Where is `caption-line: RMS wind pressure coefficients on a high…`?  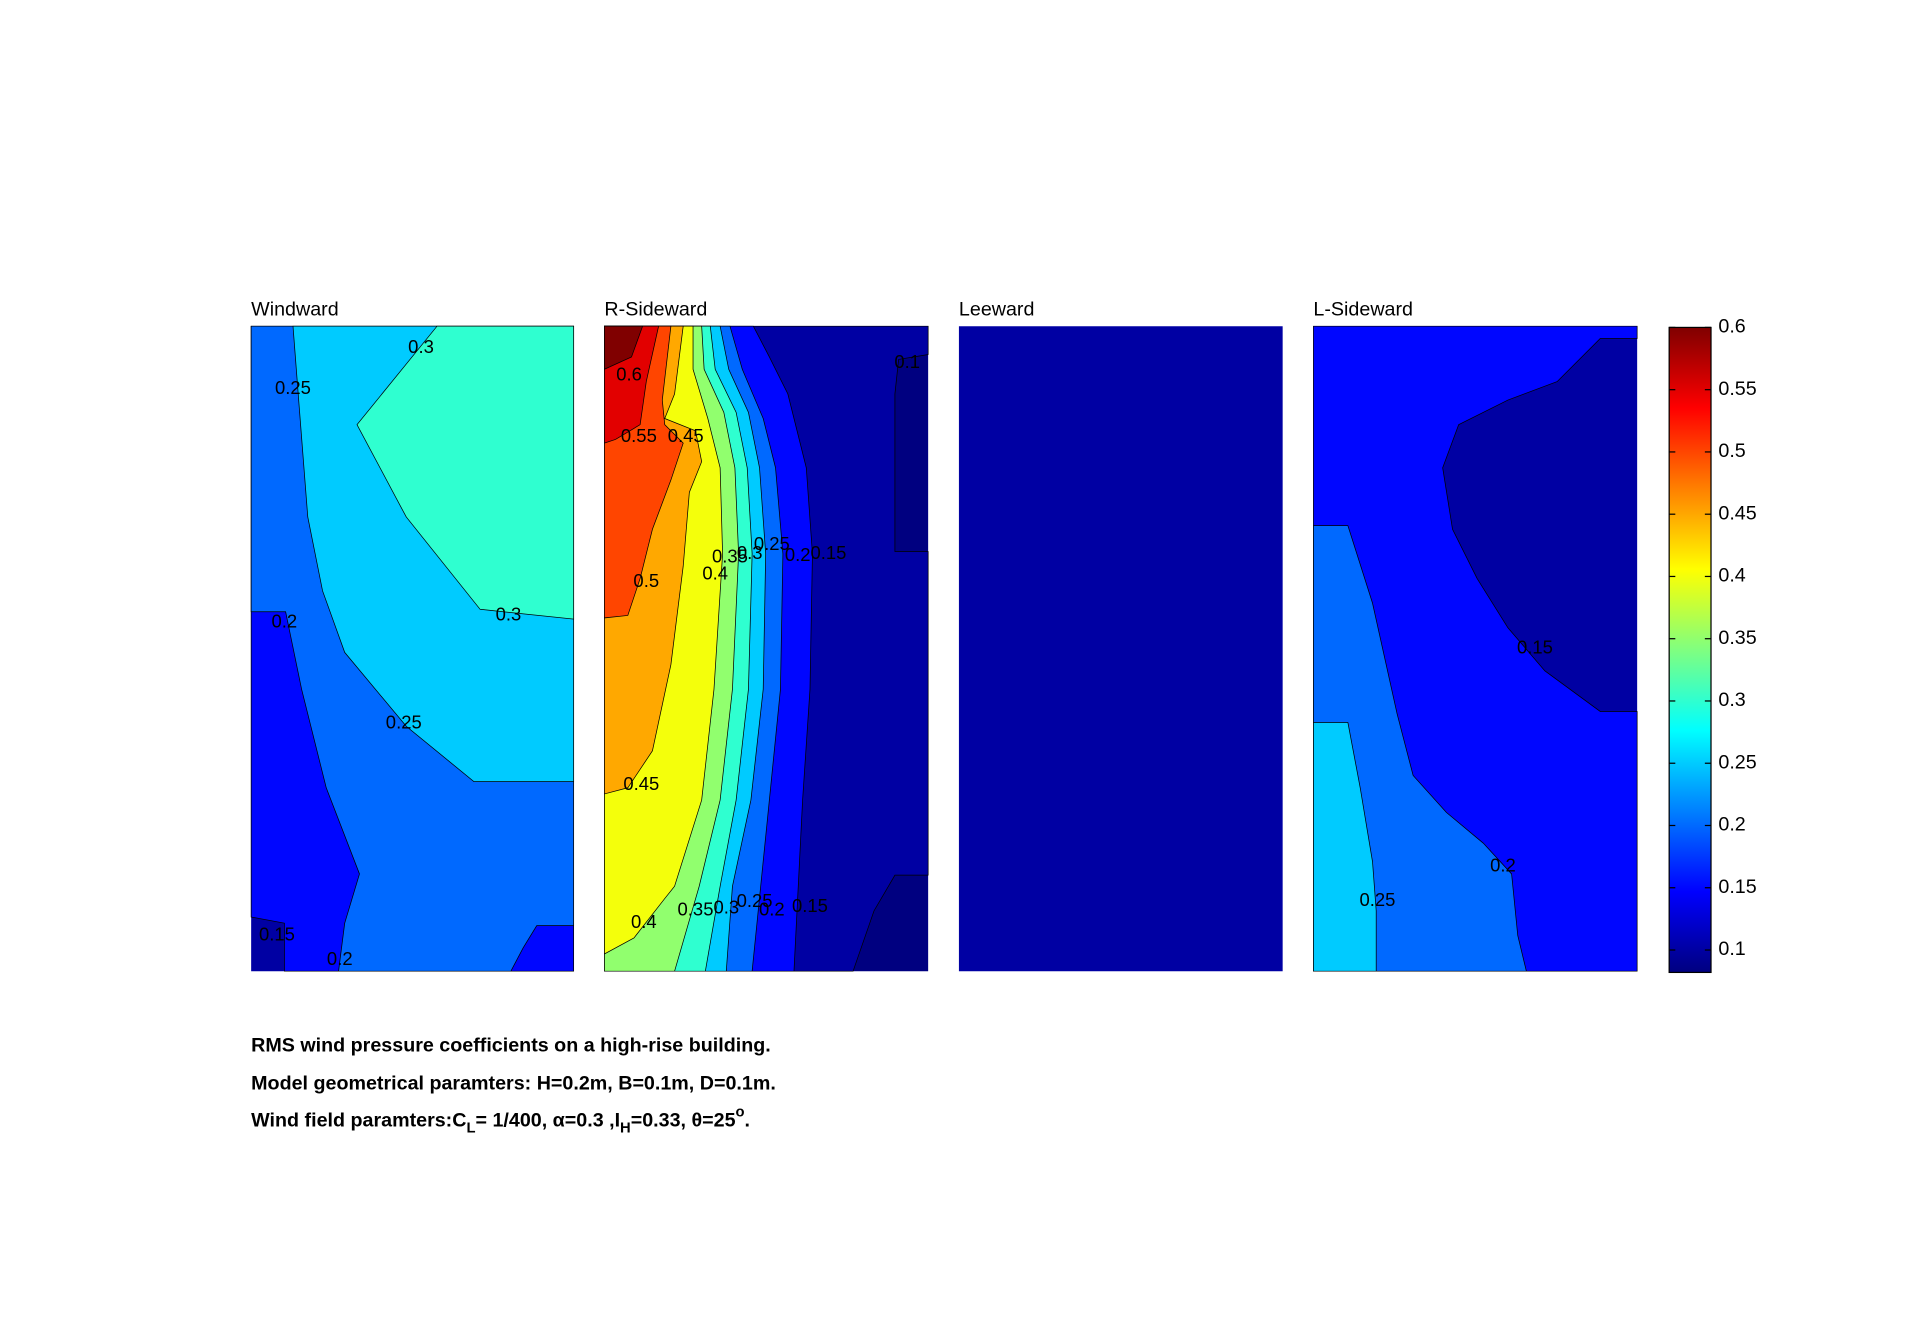
caption-line: RMS wind pressure coefficients on a high… is located at coordinates (511, 1045).